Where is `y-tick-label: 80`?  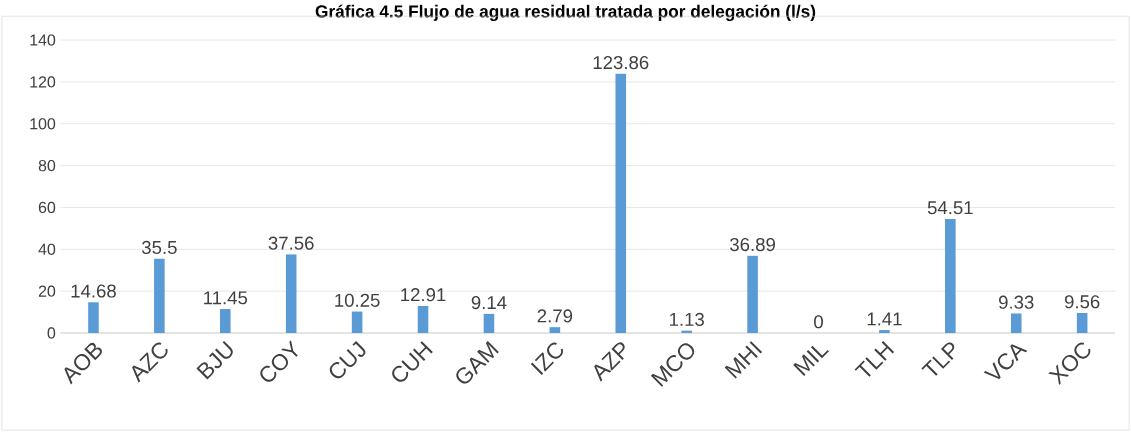 y-tick-label: 80 is located at coordinates (47, 165).